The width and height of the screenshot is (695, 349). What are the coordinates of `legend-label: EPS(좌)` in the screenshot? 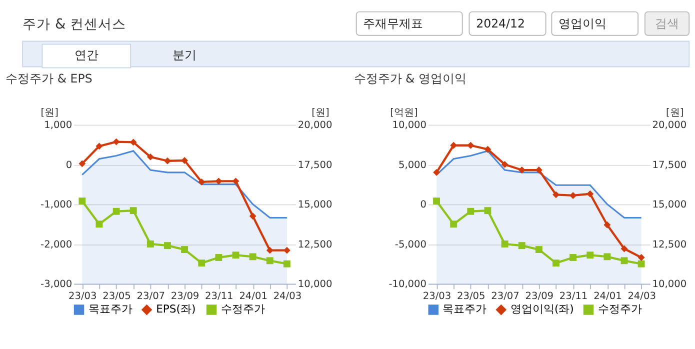 It's located at (176, 309).